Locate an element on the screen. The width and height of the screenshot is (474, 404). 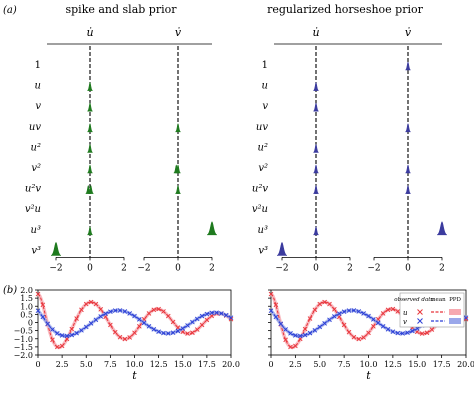
x-tick-label: 12.5 is located at coordinates (159, 364).